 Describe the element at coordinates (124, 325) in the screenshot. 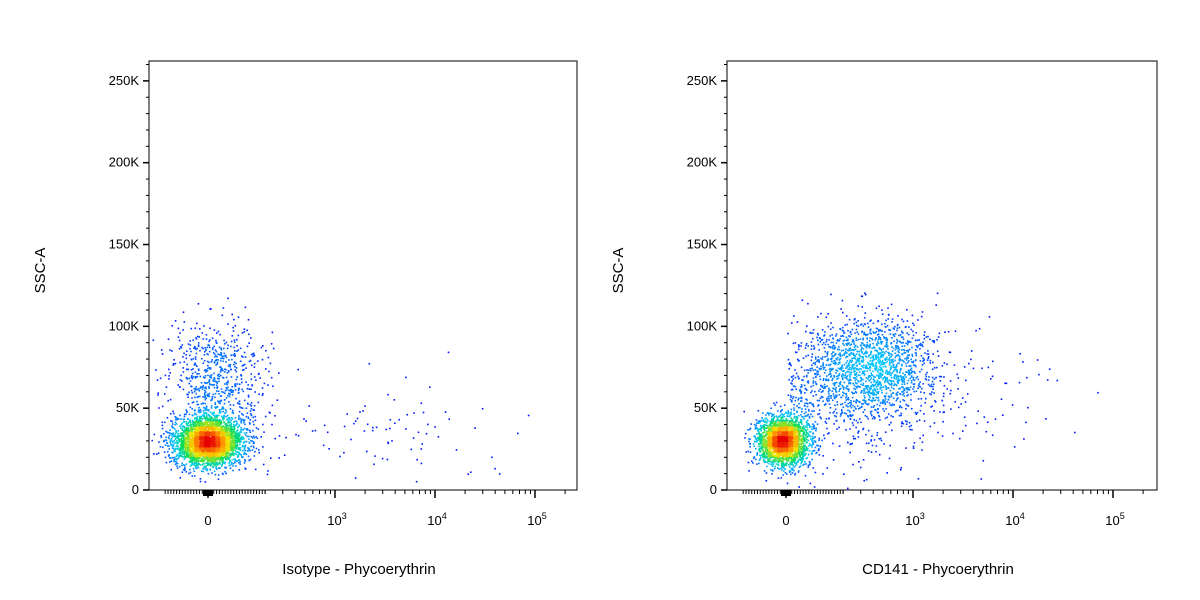

I see `y-tick-label: 100K` at that location.